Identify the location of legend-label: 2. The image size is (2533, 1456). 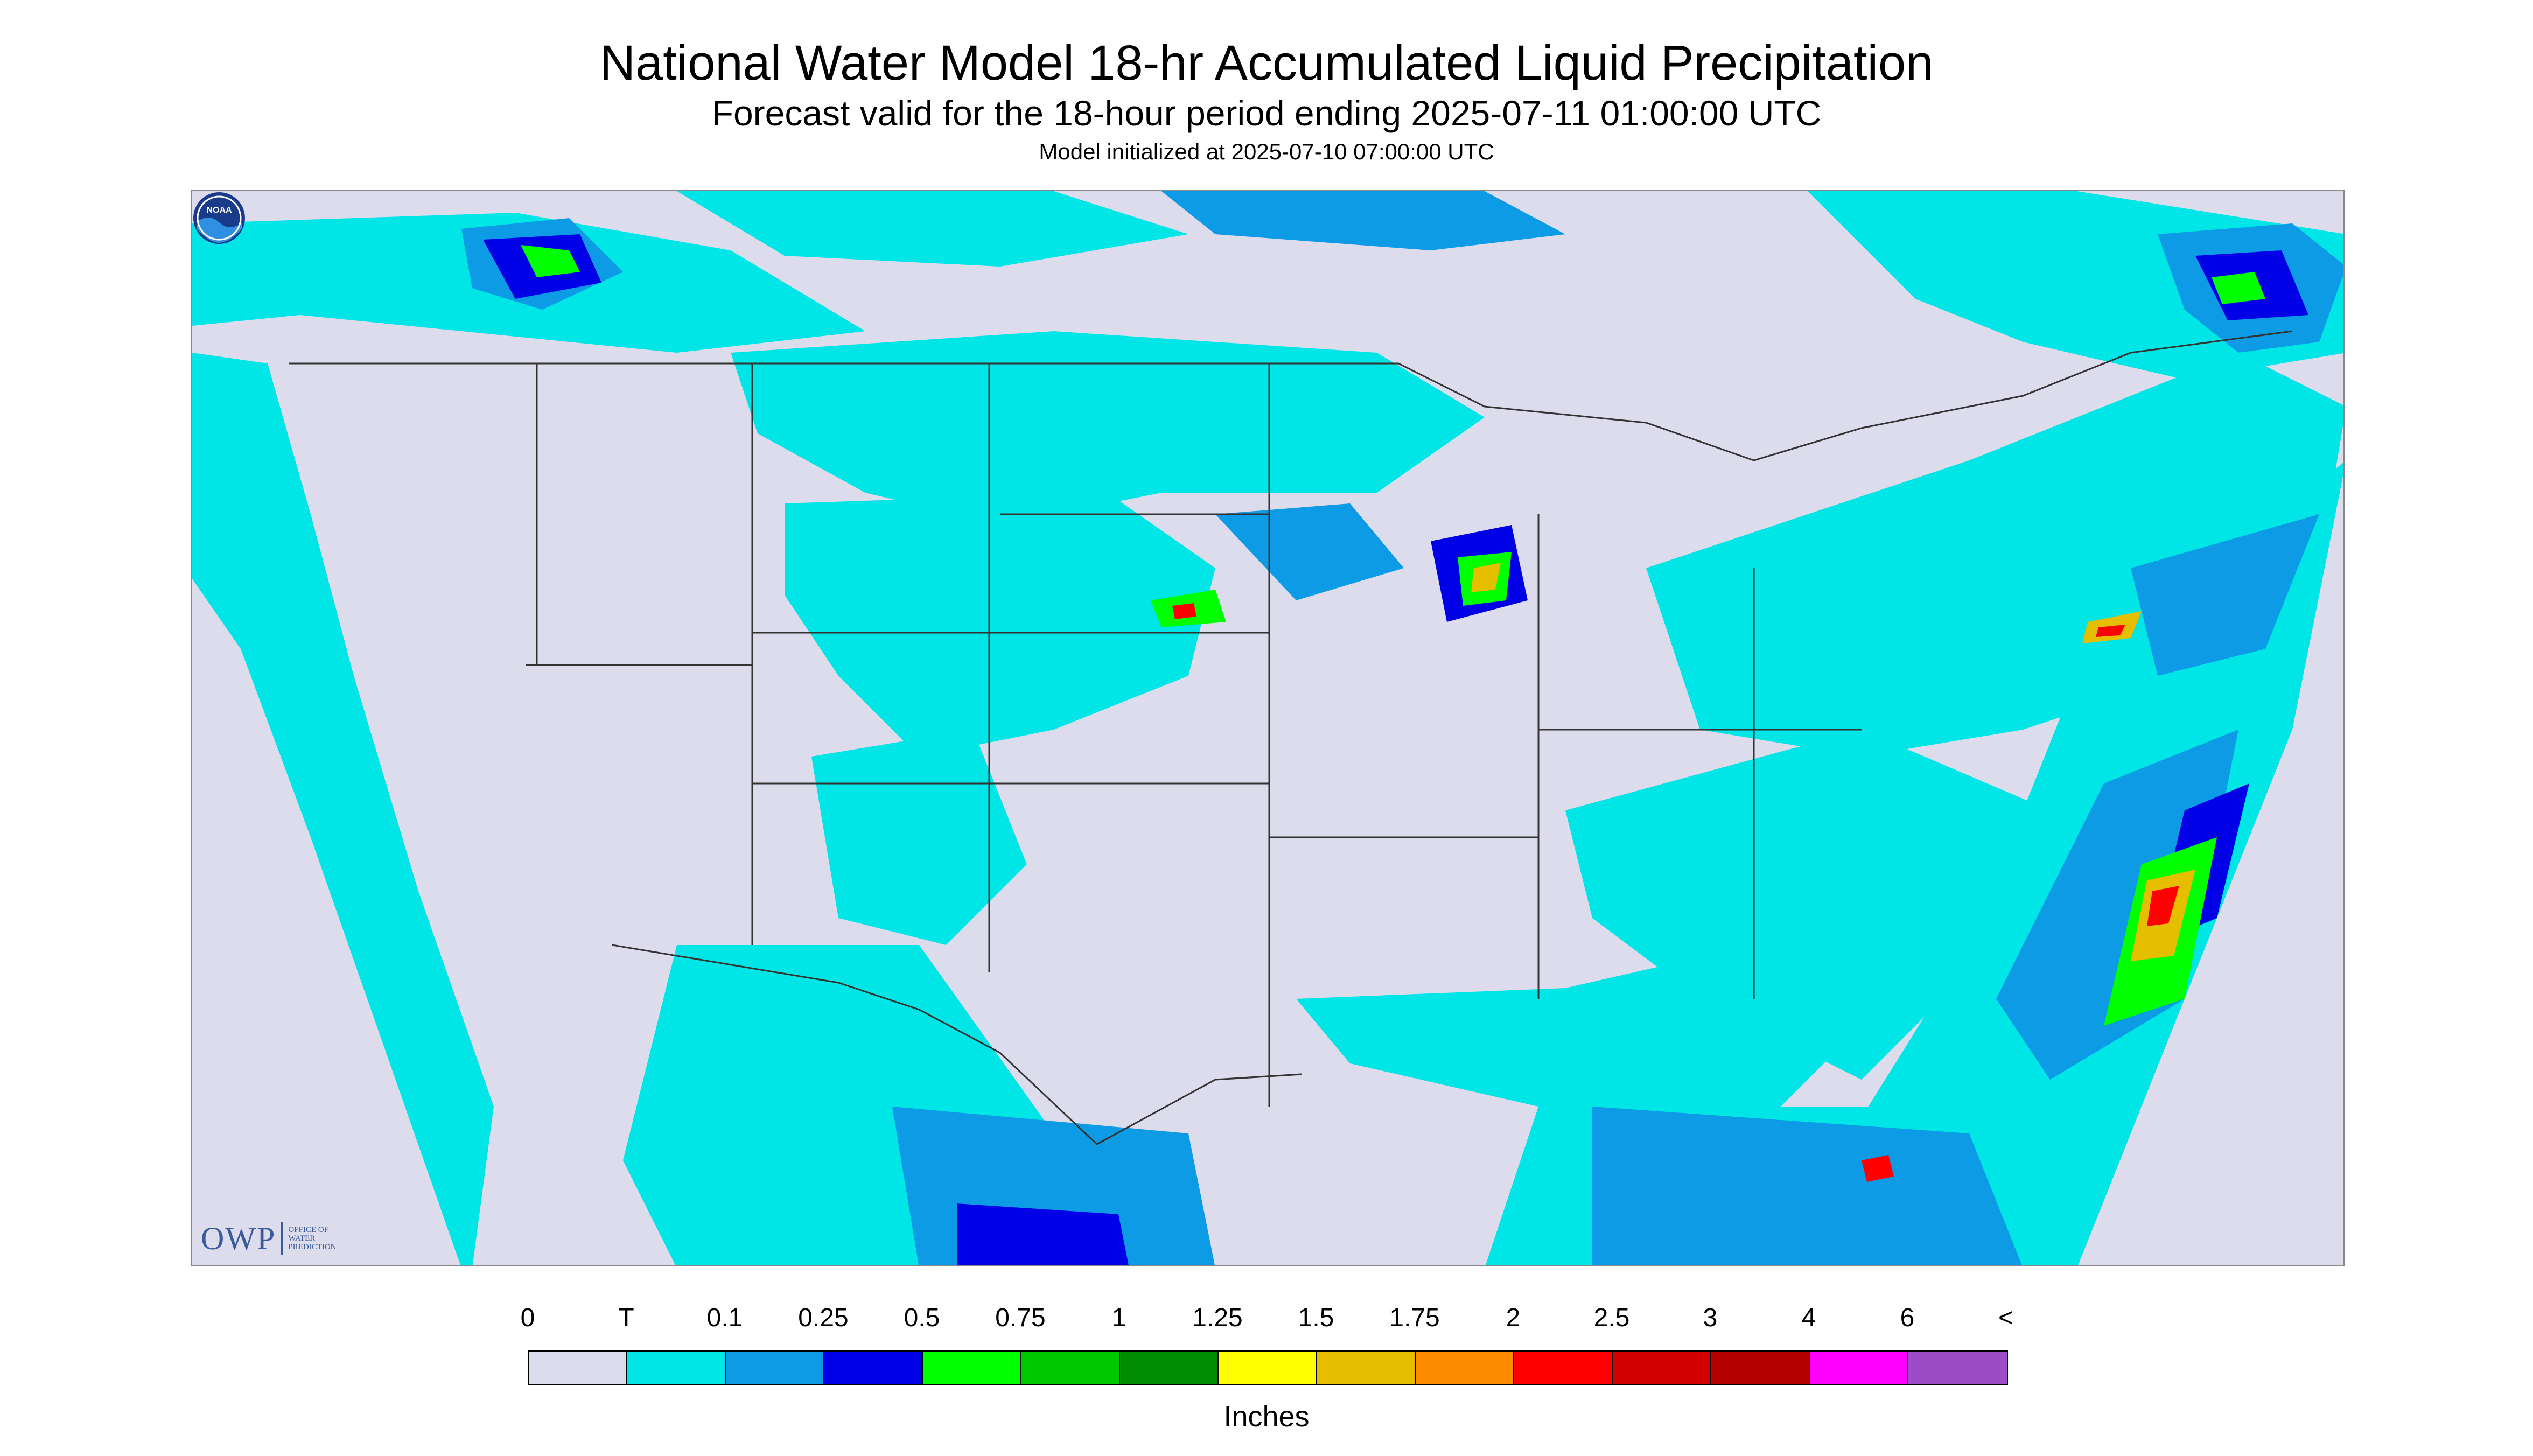
(1514, 1318).